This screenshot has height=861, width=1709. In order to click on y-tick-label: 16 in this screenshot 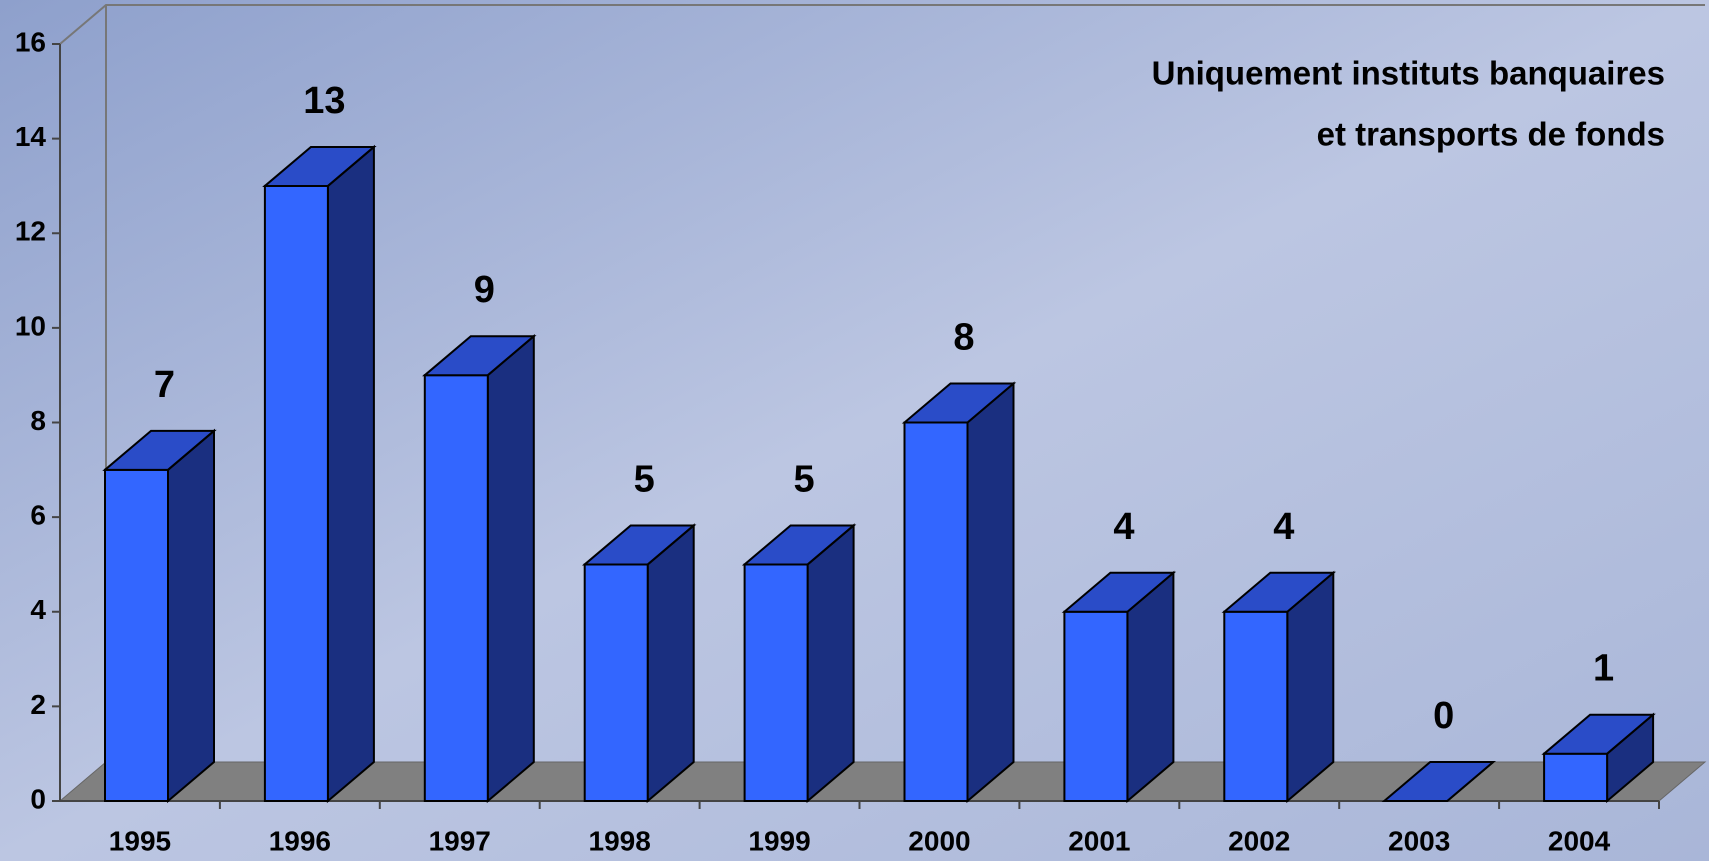, I will do `click(30, 41)`.